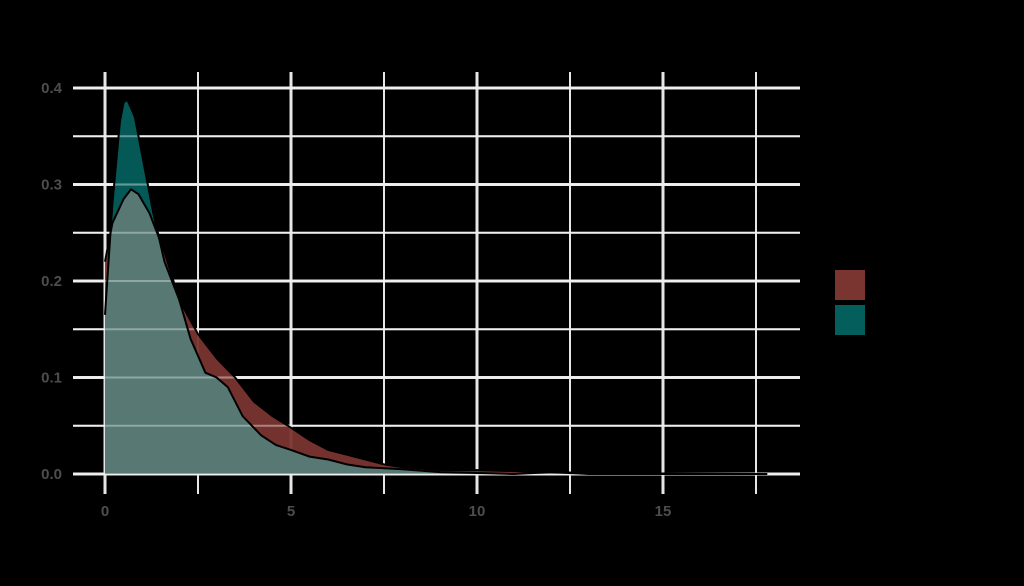 The width and height of the screenshot is (1024, 586). I want to click on y-tick-label: 0.4, so click(52, 88).